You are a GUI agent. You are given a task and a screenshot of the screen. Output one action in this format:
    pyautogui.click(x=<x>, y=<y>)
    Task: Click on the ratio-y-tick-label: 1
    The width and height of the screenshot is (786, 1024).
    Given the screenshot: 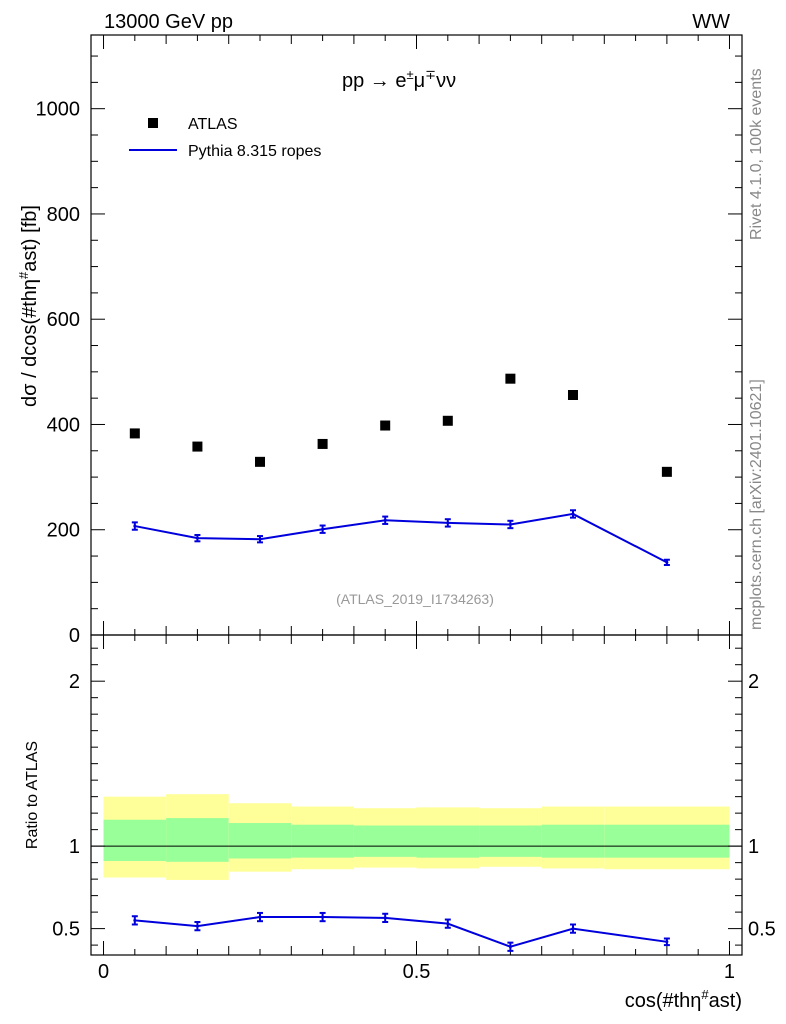 What is the action you would take?
    pyautogui.click(x=74, y=847)
    